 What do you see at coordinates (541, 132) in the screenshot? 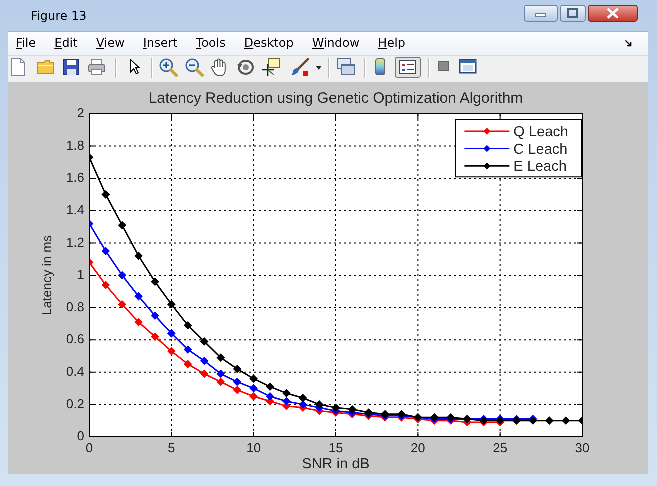
I see `legend-label: Q Leach` at bounding box center [541, 132].